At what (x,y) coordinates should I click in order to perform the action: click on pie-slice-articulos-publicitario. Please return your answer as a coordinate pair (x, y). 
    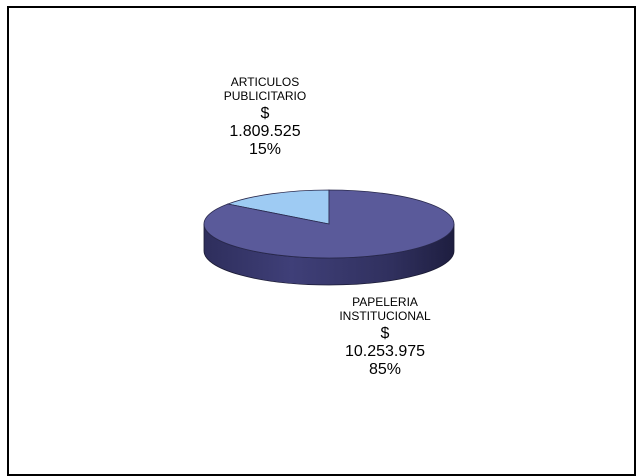
    Looking at the image, I should click on (278, 207).